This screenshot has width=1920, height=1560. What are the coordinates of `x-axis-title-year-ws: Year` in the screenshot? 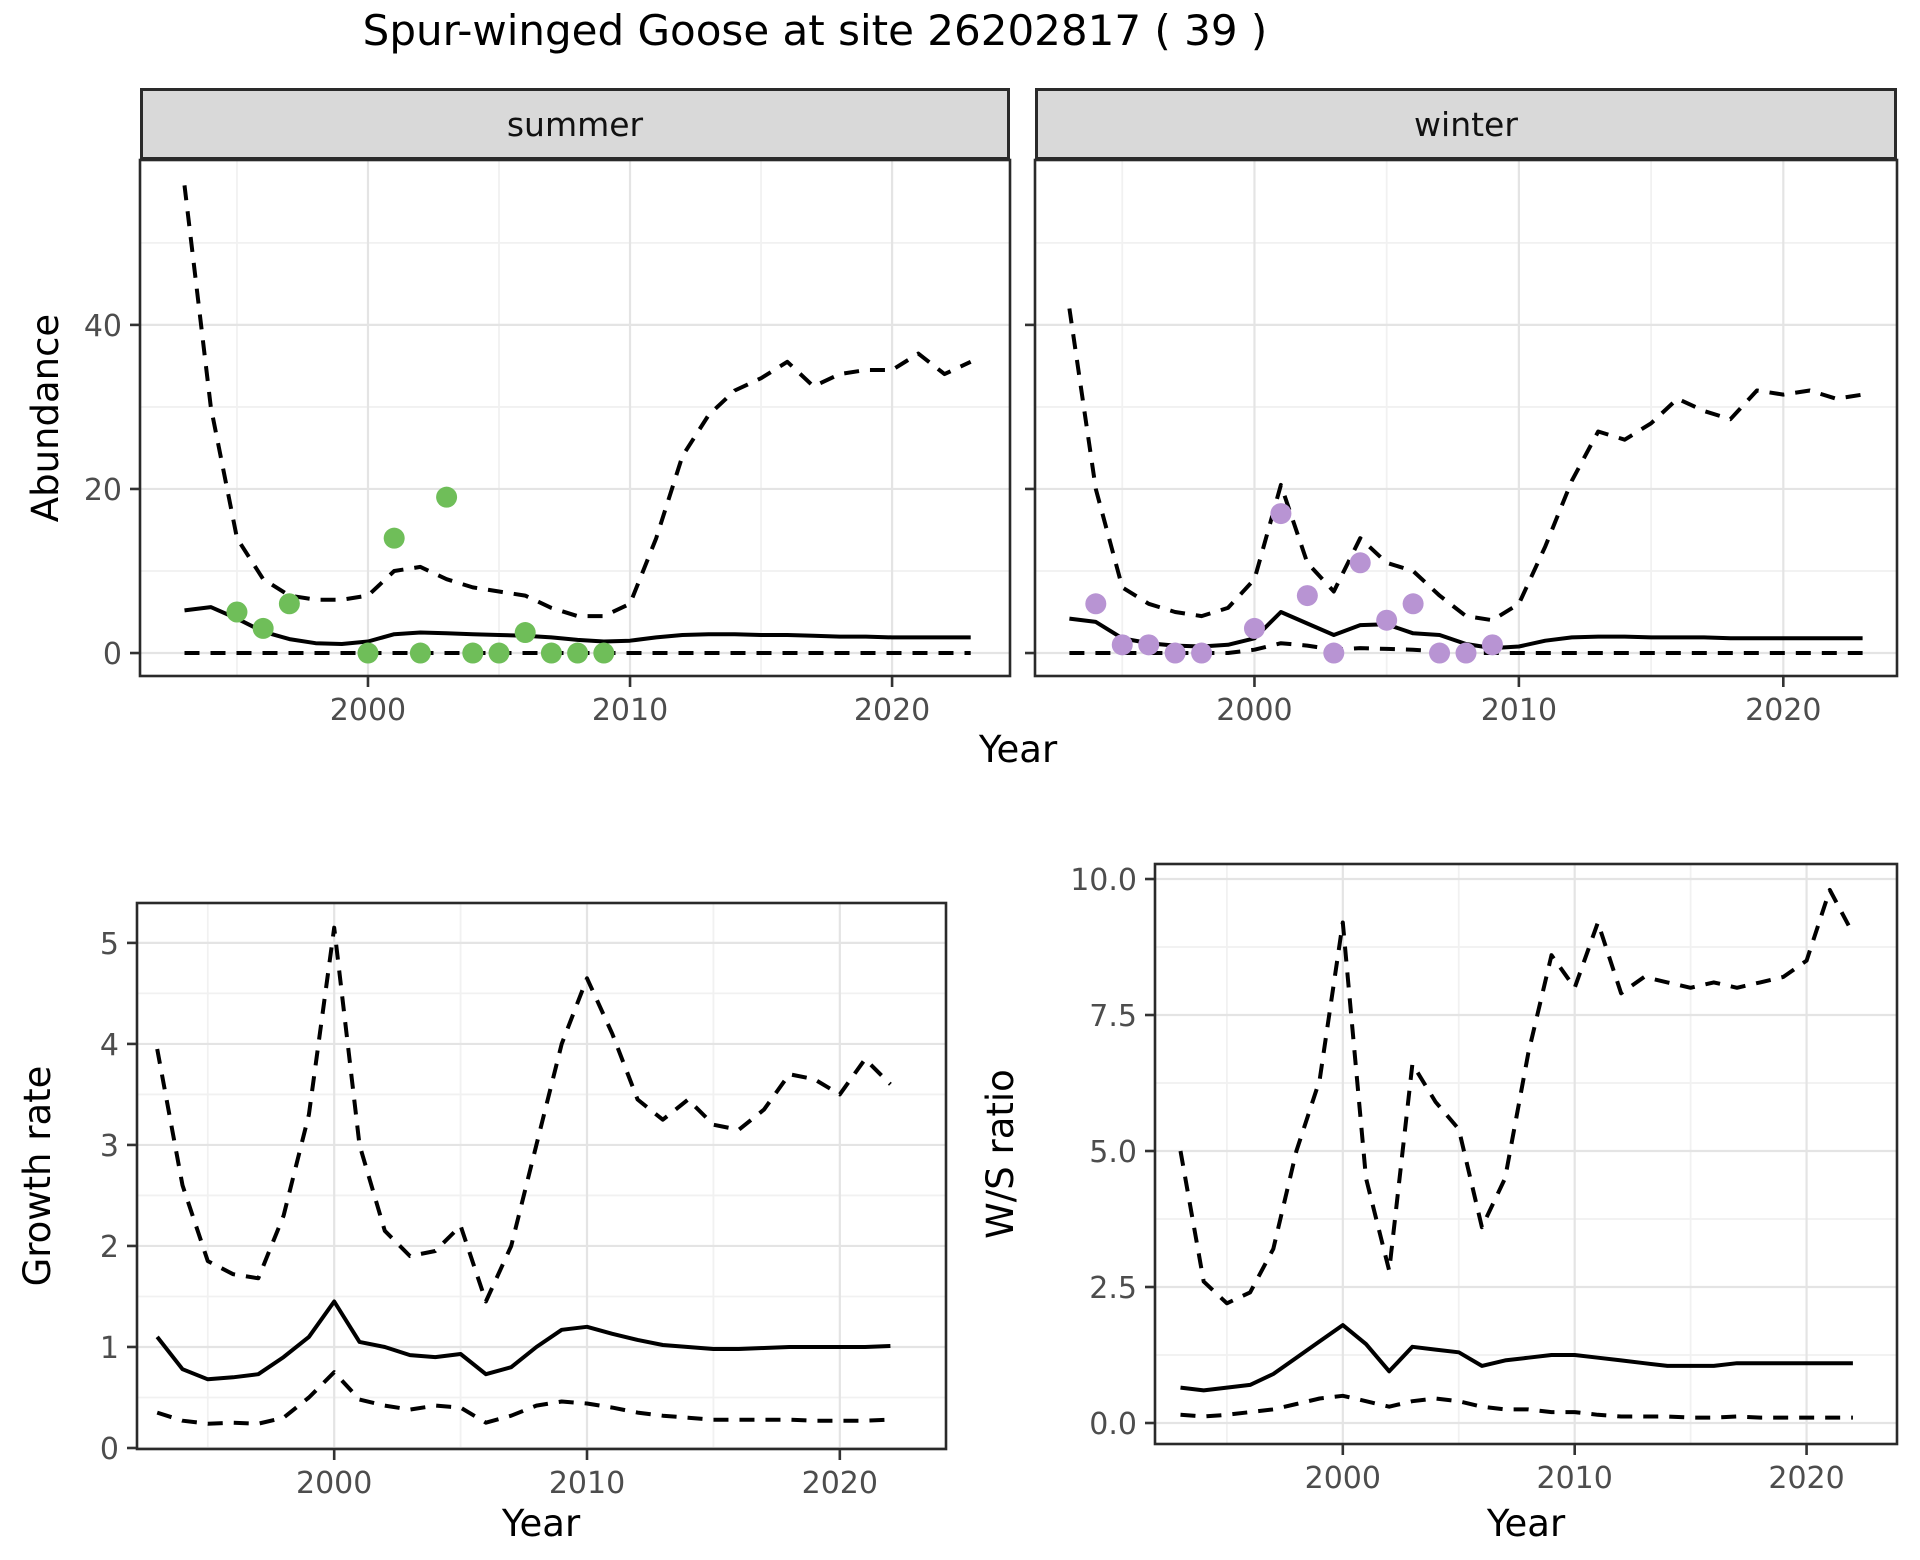 It's located at (1526, 1523).